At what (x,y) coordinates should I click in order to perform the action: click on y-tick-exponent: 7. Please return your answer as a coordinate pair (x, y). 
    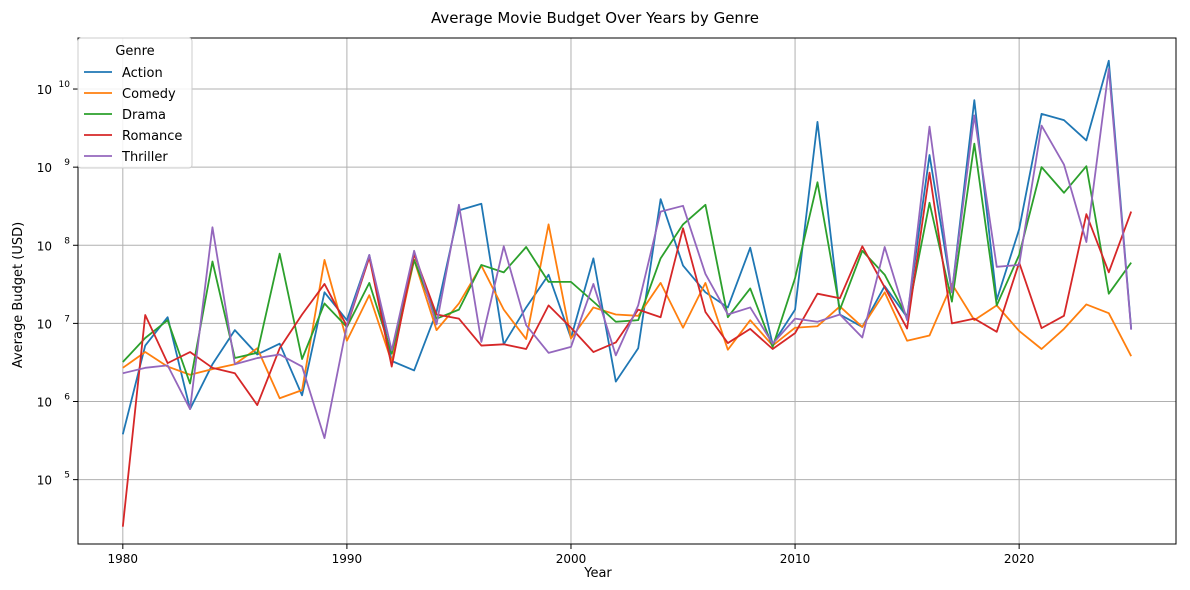
    Looking at the image, I should click on (67, 319).